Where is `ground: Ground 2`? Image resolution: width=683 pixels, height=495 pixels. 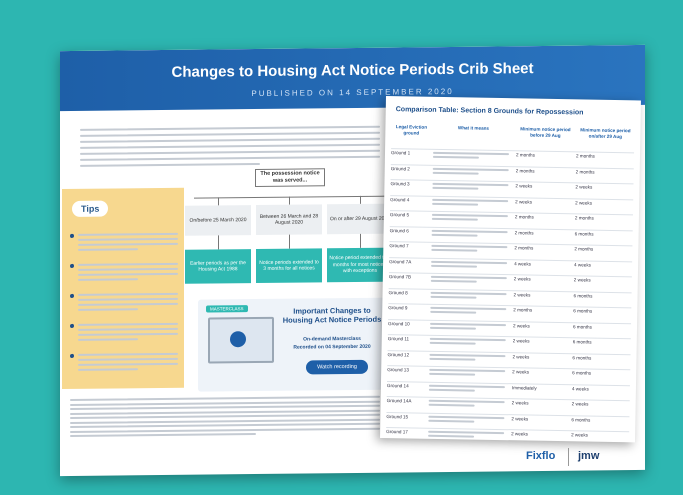
ground: Ground 2 is located at coordinates (400, 168).